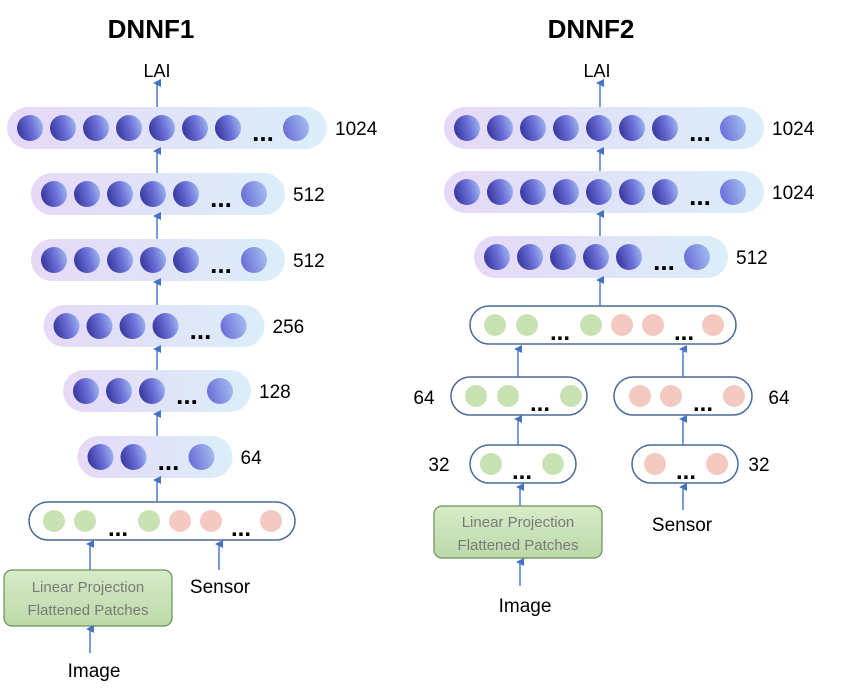 Image resolution: width=841 pixels, height=698 pixels. Describe the element at coordinates (289, 327) in the screenshot. I see `units-label: 256` at that location.